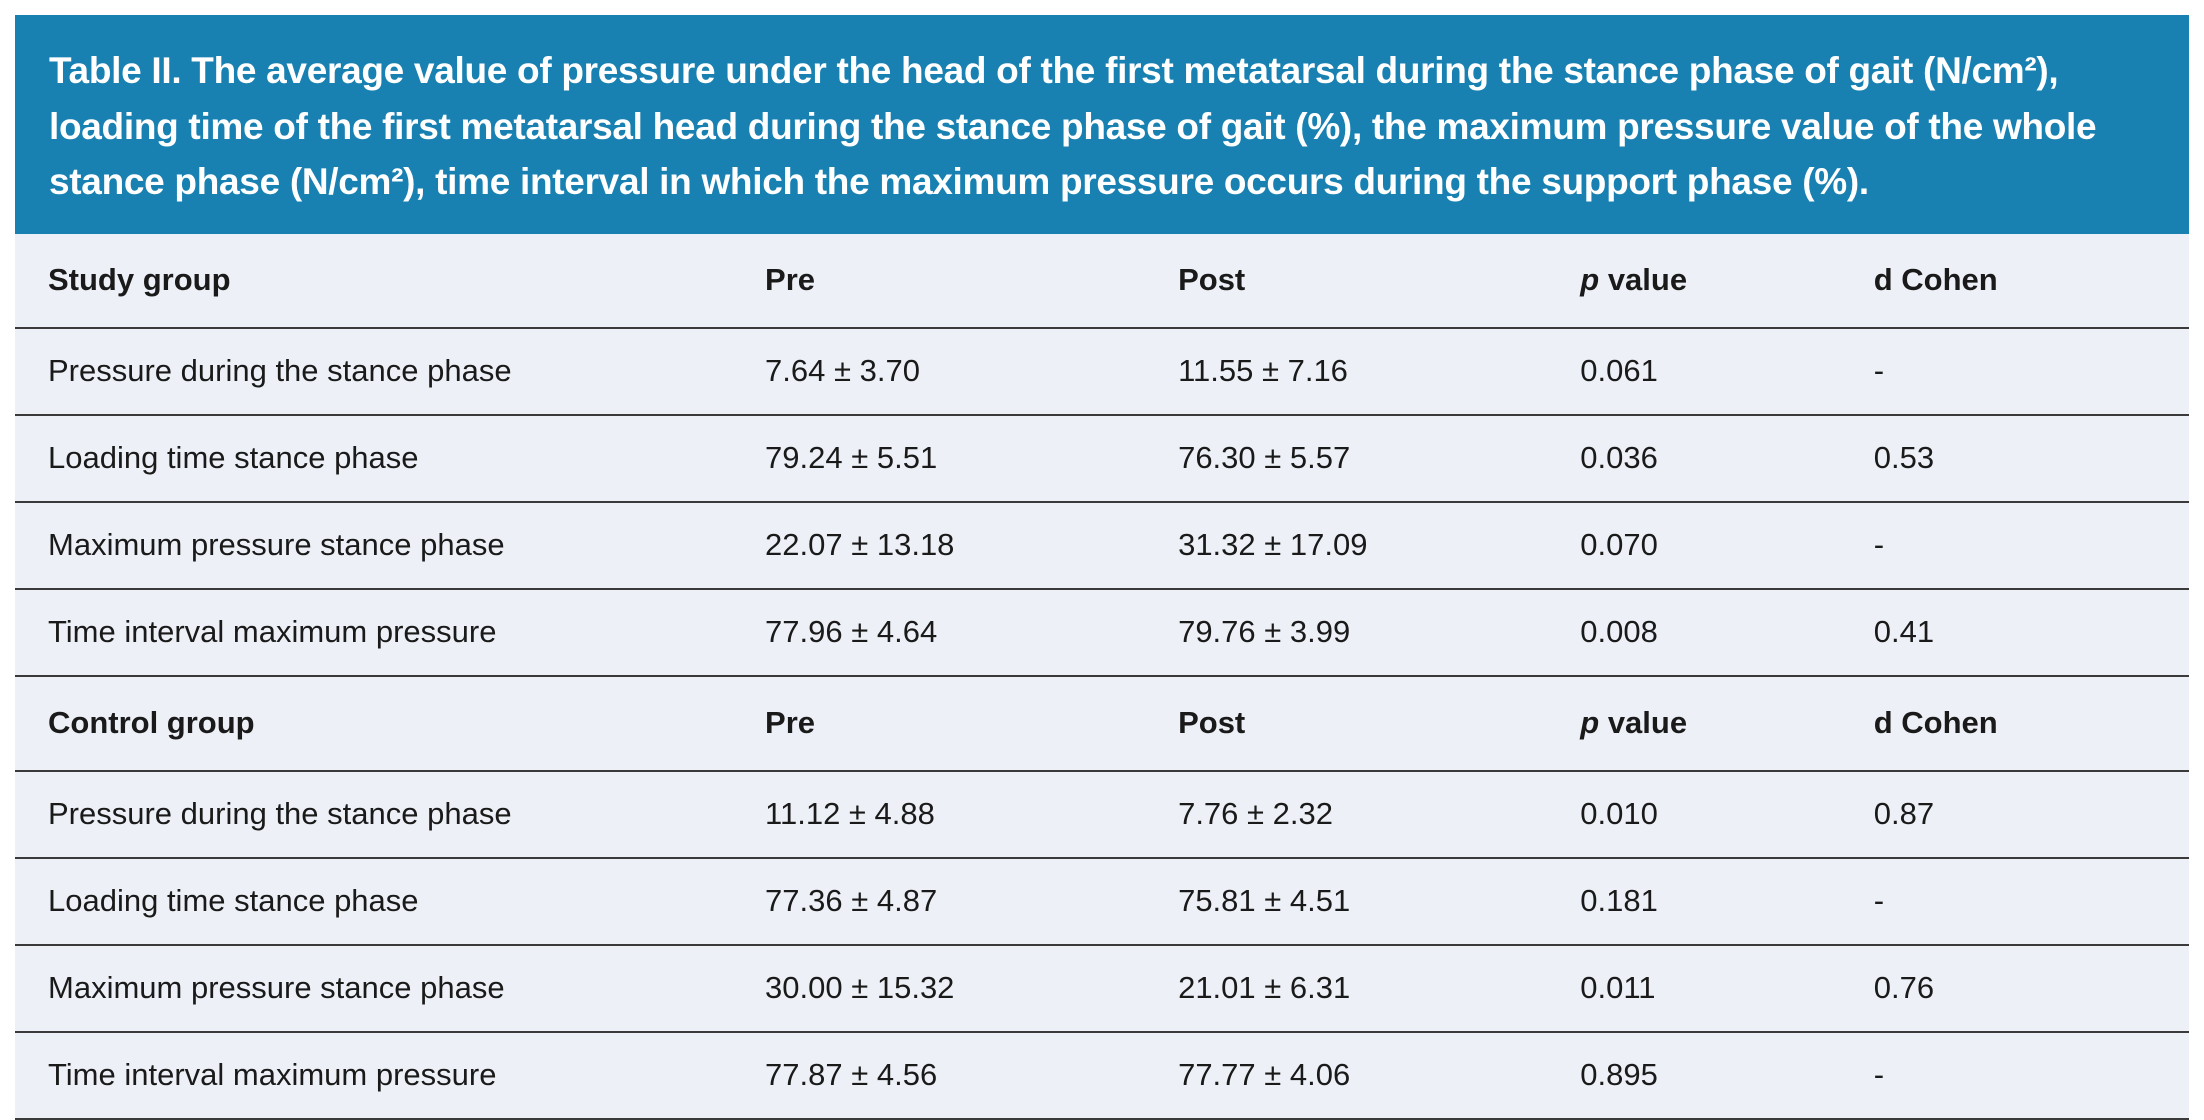 The height and width of the screenshot is (1120, 2204). I want to click on study-group-header-row: Study group Pre Post p value d Cohen, so click(1102, 281).